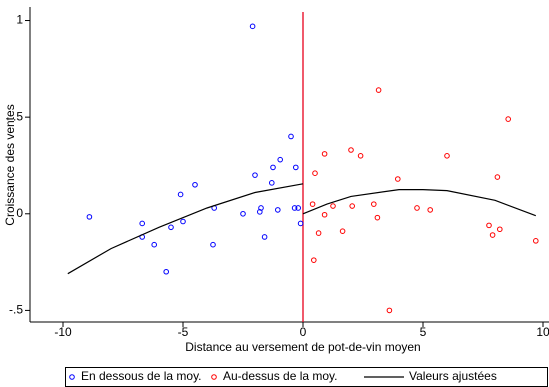 The height and width of the screenshot is (387, 549). I want to click on legend-label: En dessous de la moy., so click(141, 376).